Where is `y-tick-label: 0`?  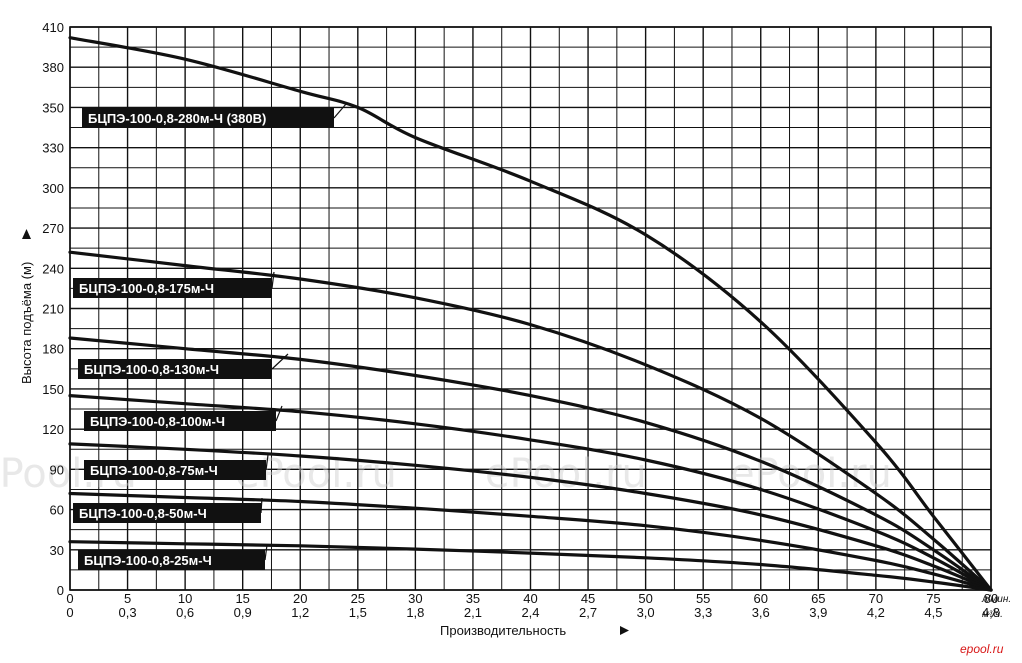 y-tick-label: 0 is located at coordinates (60, 590).